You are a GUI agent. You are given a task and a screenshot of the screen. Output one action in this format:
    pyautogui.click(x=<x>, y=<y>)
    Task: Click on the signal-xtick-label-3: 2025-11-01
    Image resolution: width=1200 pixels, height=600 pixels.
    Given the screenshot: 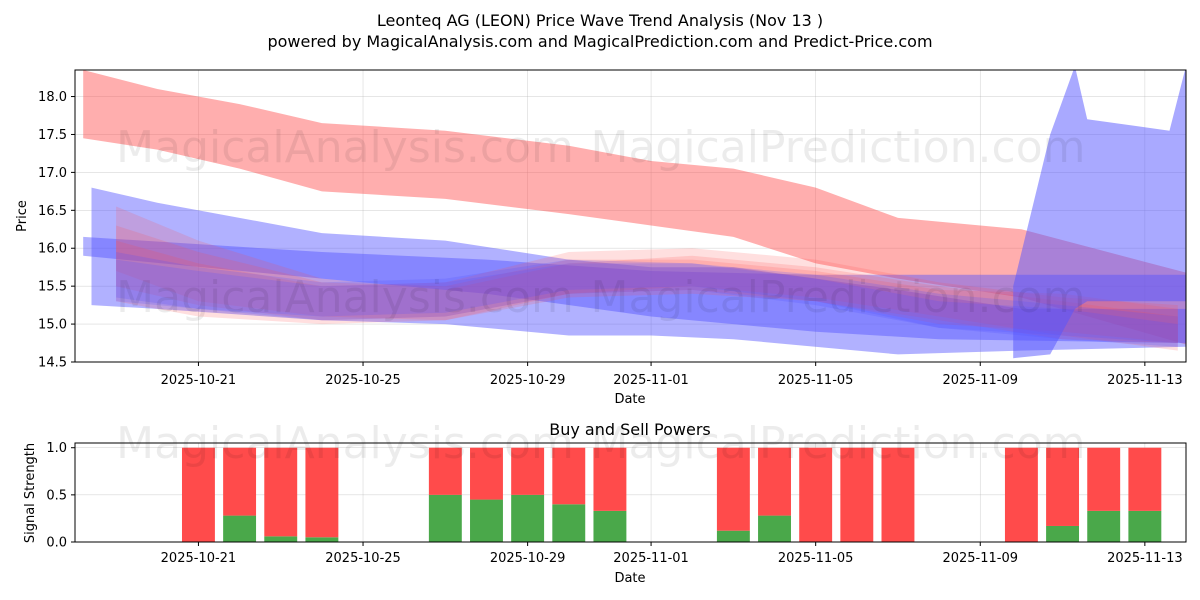 What is the action you would take?
    pyautogui.click(x=651, y=558)
    